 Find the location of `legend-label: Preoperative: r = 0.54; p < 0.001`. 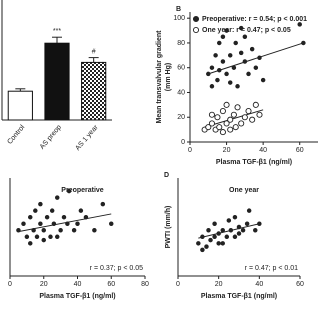

legend-label: Preoperative: r = 0.54; p < 0.001 is located at coordinates (254, 19).